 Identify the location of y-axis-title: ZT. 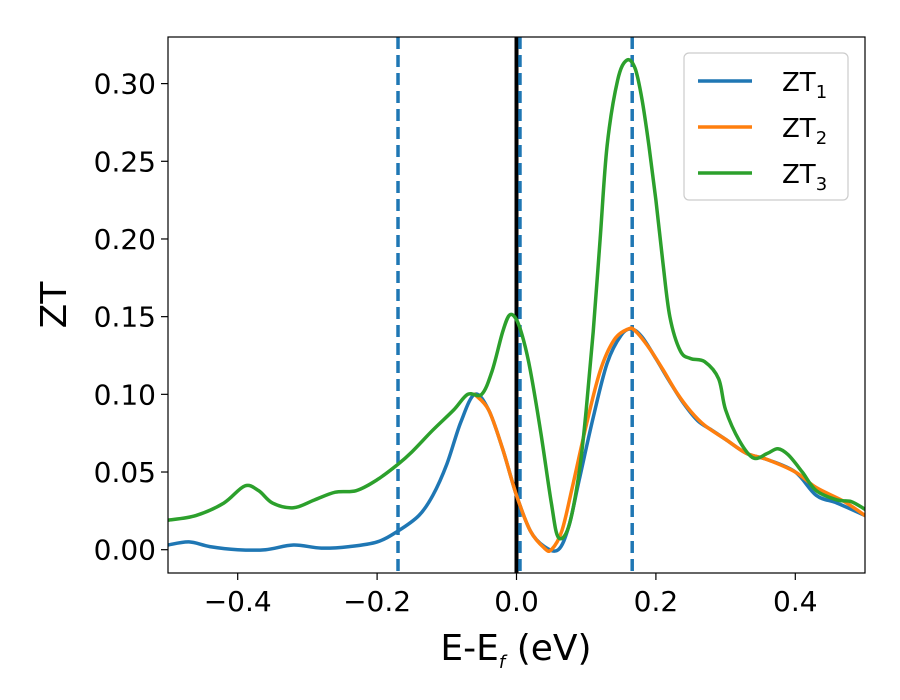
(54, 305).